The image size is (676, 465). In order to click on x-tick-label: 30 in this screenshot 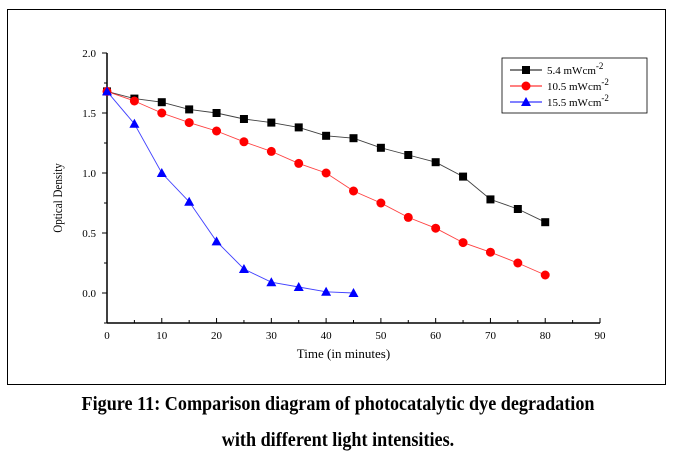, I will do `click(272, 336)`.